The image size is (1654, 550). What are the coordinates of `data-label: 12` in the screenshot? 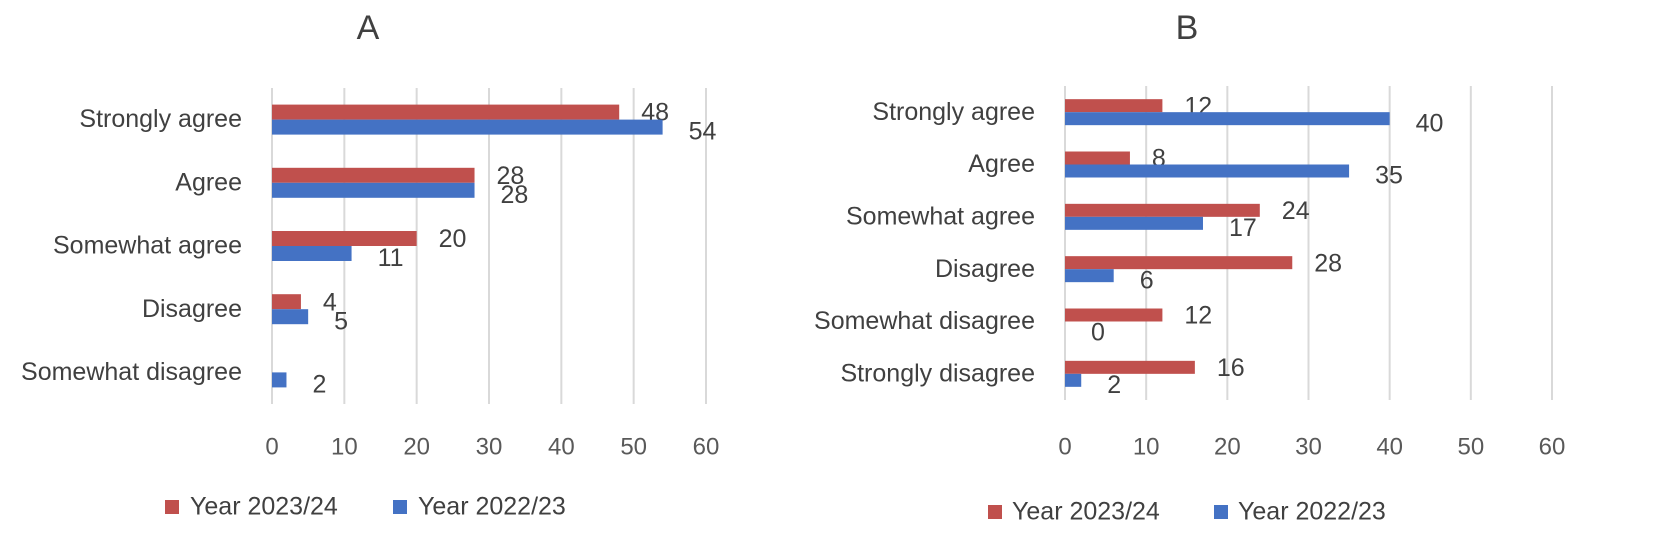 It's located at (1198, 316).